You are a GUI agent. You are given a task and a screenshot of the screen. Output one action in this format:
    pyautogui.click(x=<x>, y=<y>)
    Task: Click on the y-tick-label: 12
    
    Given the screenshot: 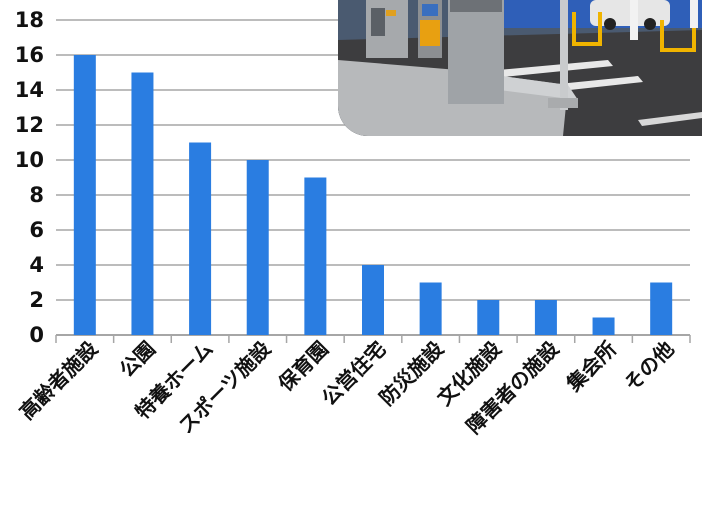 What is the action you would take?
    pyautogui.click(x=29, y=125)
    